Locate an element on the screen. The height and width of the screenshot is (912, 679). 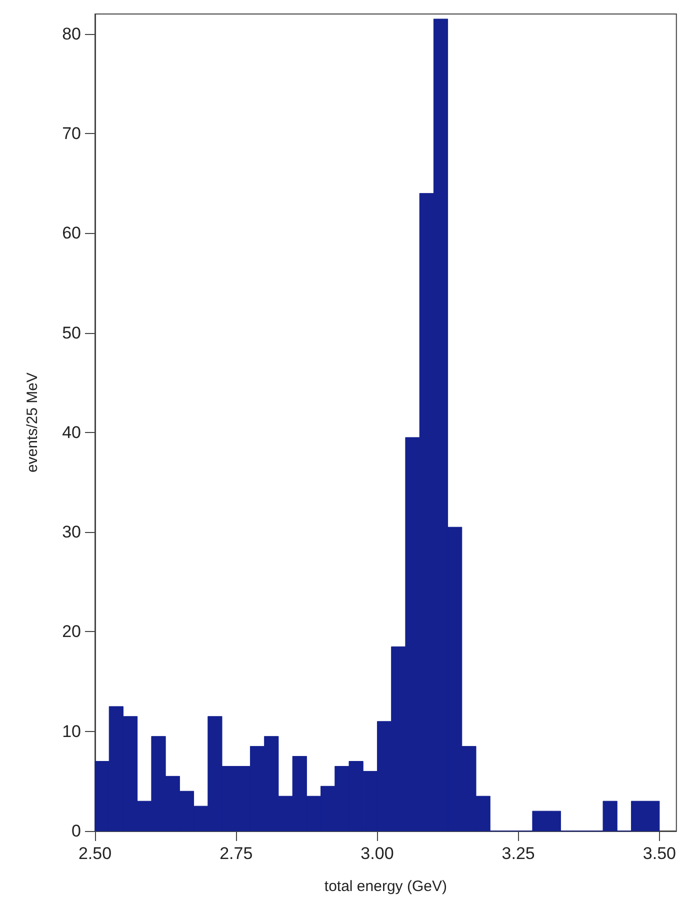
y-tick-label: 60 is located at coordinates (71, 233).